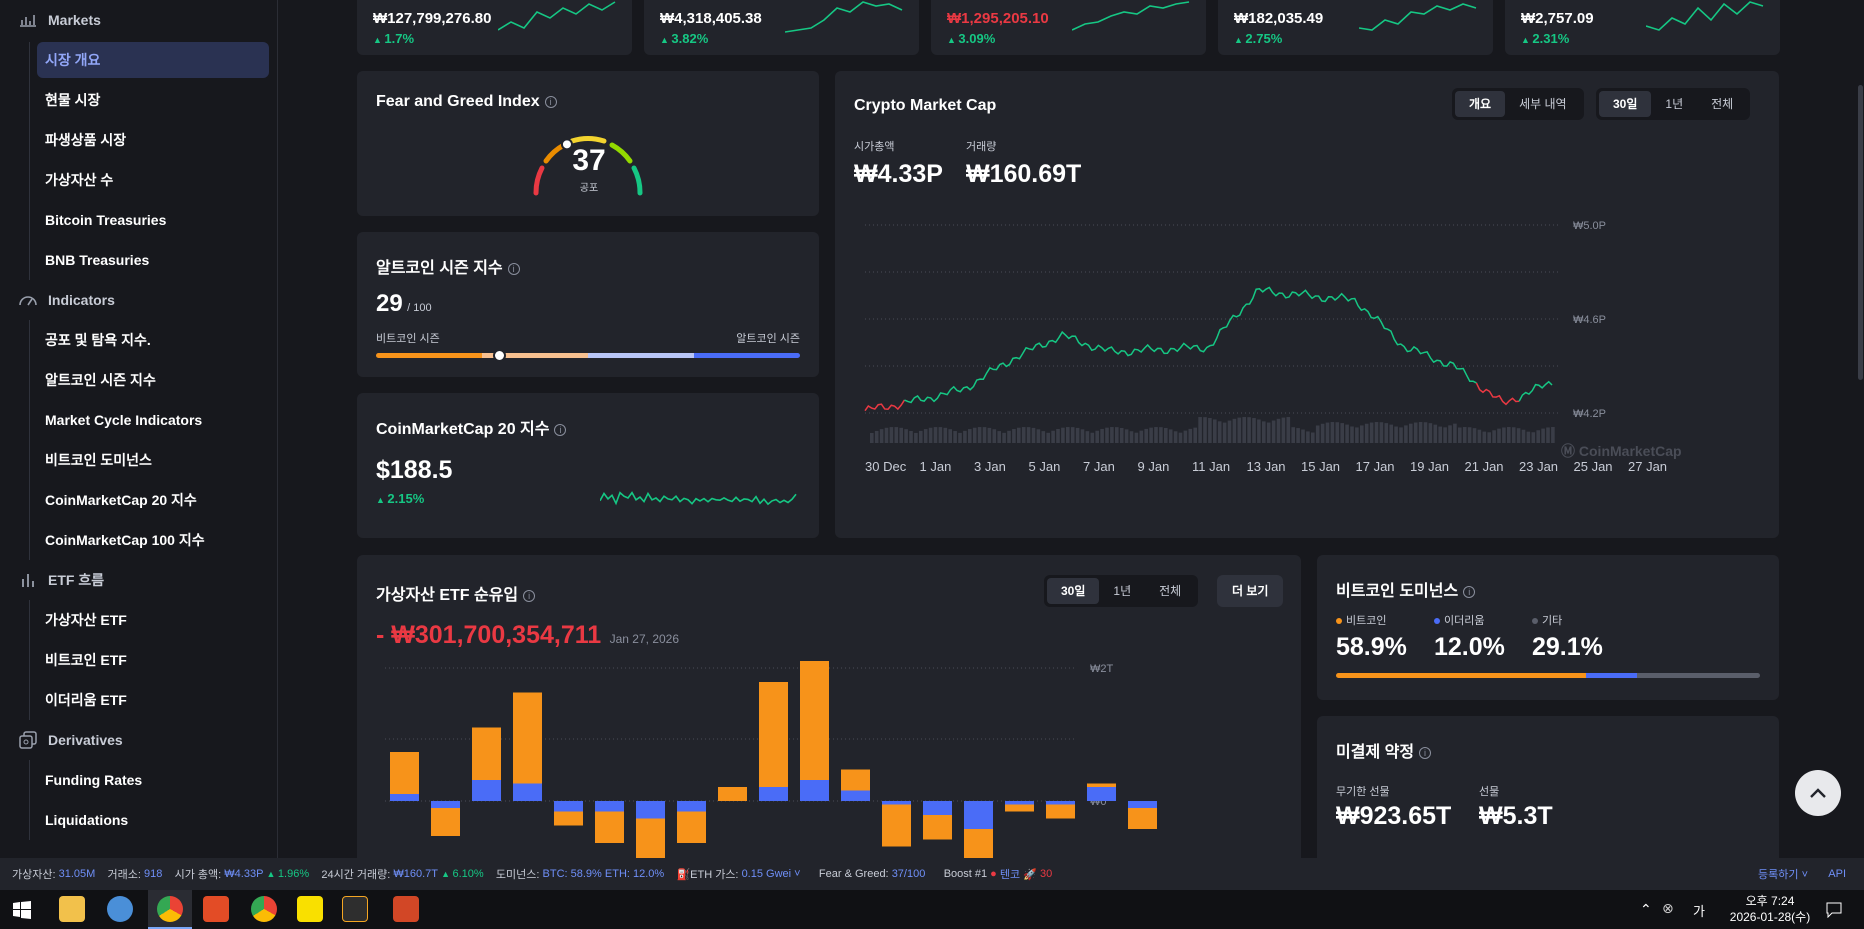 The height and width of the screenshot is (929, 1864). I want to click on sidebar-item: 이더리움 ETF, so click(86, 700).